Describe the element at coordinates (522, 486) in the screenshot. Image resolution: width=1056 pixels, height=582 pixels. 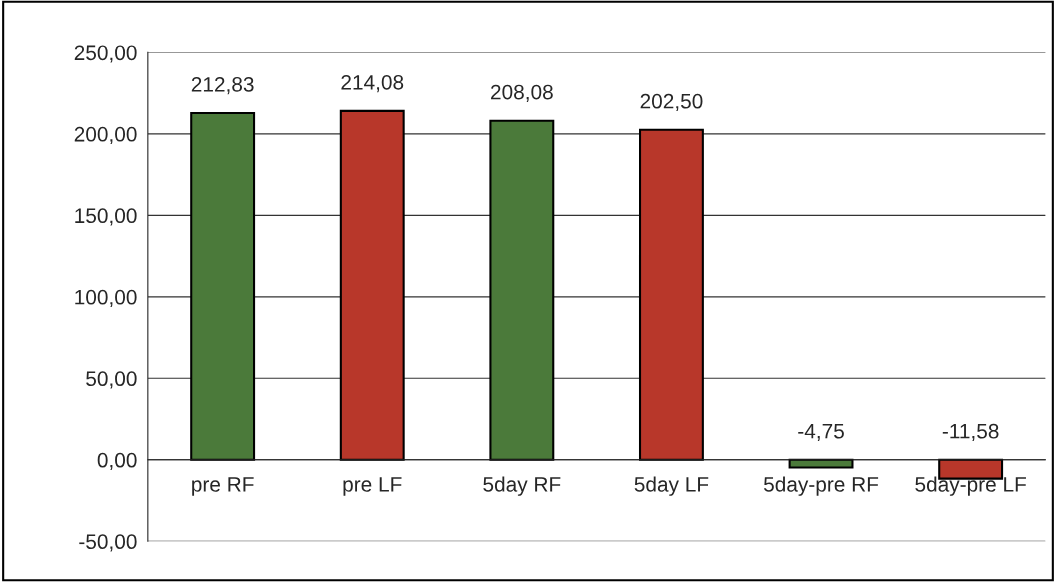
I see `x-tick-label: 5day RF` at that location.